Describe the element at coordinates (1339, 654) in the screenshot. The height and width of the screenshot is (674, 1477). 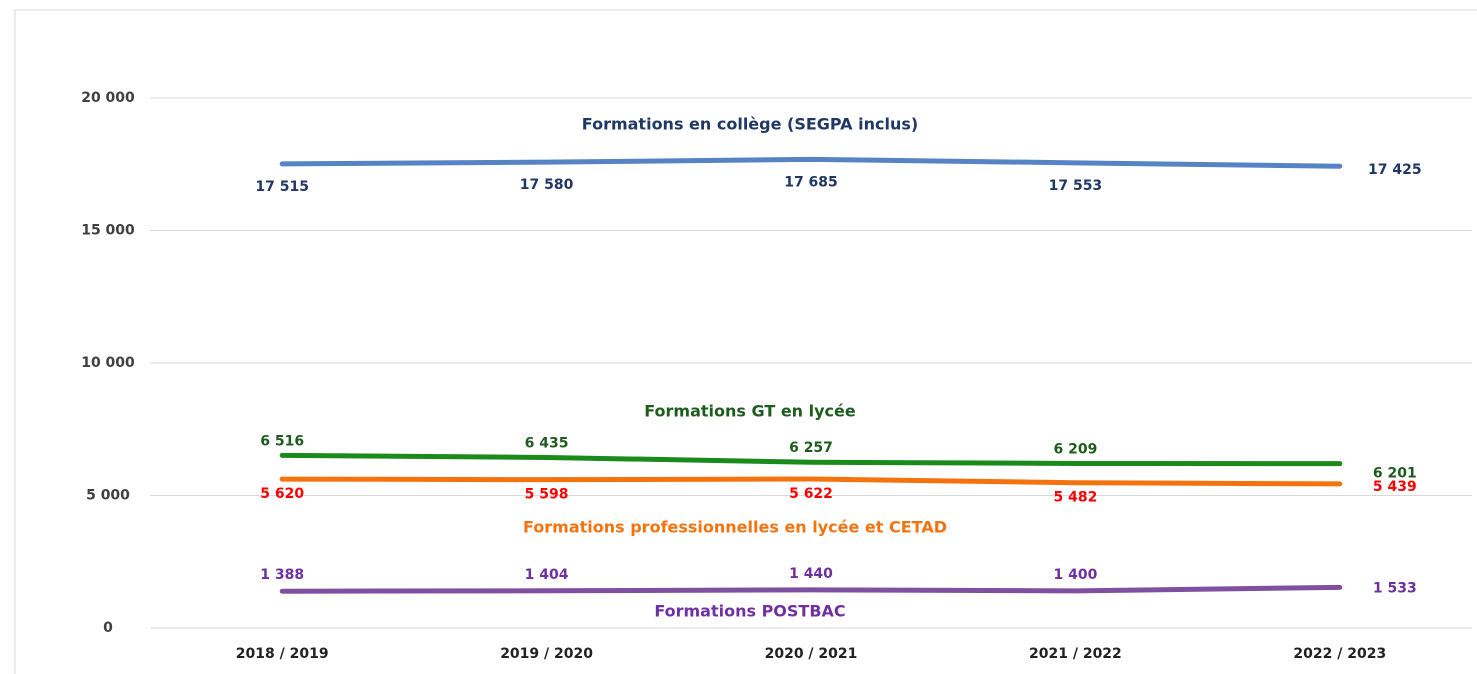
I see `x-tick-label: 2022 / 2023` at that location.